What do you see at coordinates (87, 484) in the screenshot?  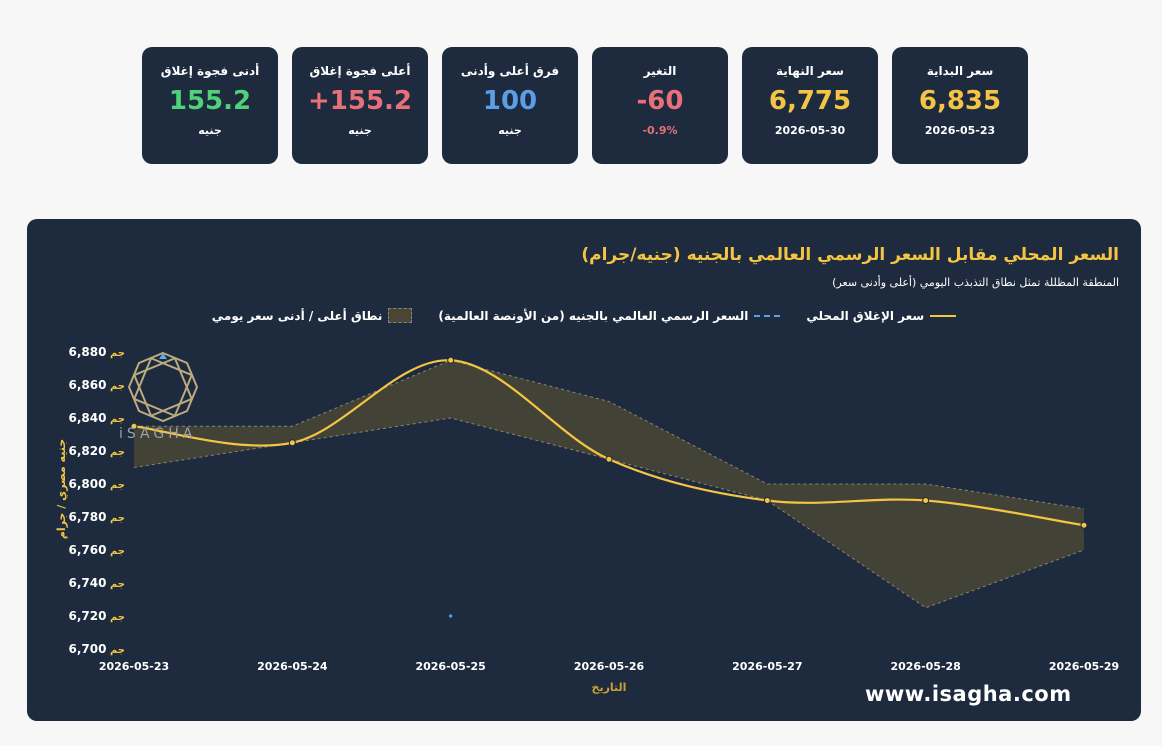 I see `y-tick-value: 6,800` at bounding box center [87, 484].